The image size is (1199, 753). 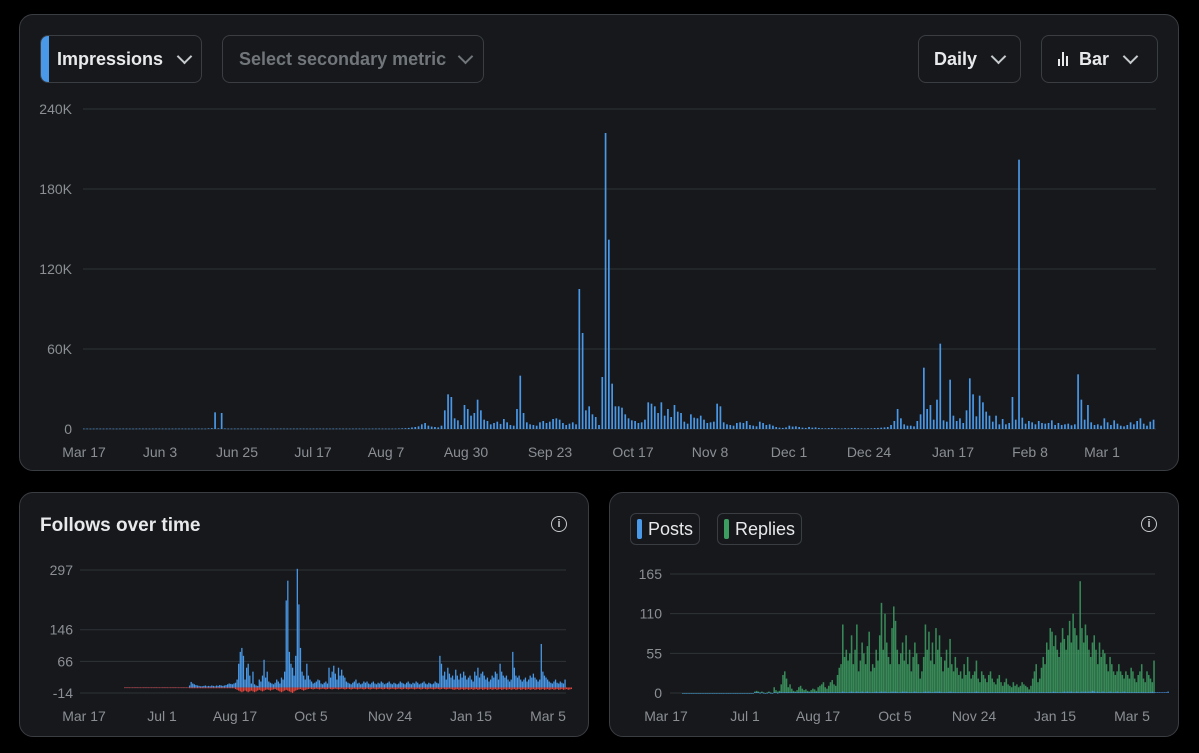 What do you see at coordinates (671, 528) in the screenshot?
I see `legend-posts-label: Posts` at bounding box center [671, 528].